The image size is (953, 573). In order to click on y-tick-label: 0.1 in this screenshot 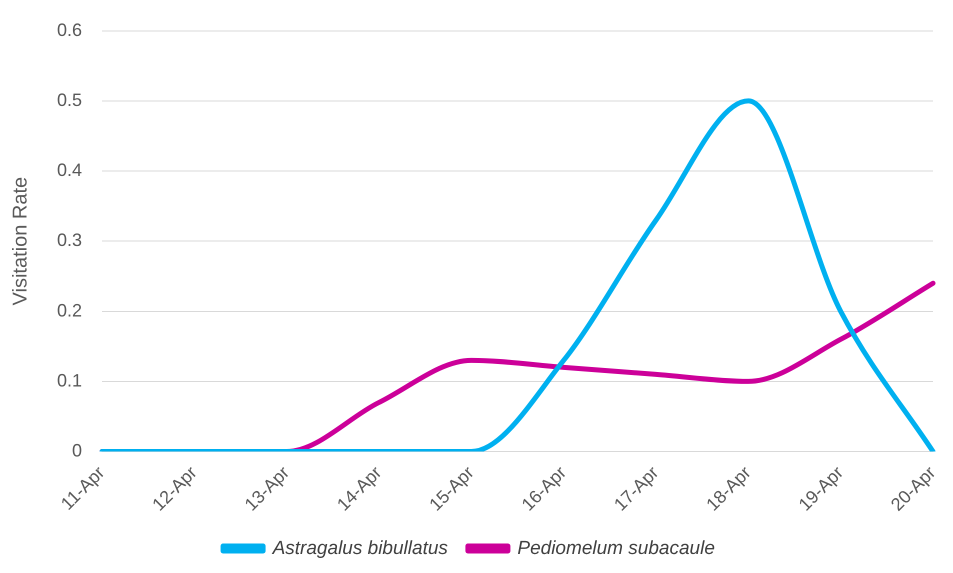, I will do `click(69, 380)`.